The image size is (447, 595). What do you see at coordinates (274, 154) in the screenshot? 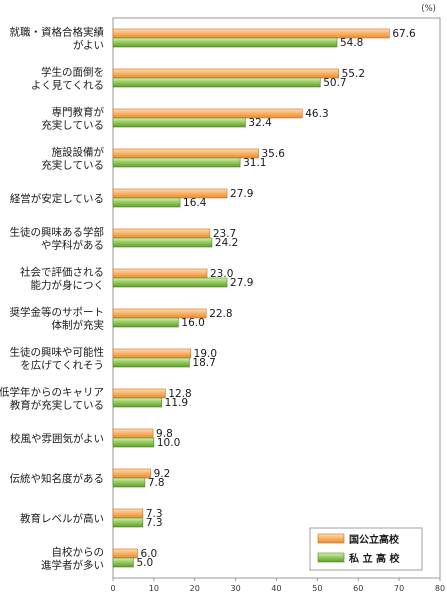
I see `value-label: 35.6` at bounding box center [274, 154].